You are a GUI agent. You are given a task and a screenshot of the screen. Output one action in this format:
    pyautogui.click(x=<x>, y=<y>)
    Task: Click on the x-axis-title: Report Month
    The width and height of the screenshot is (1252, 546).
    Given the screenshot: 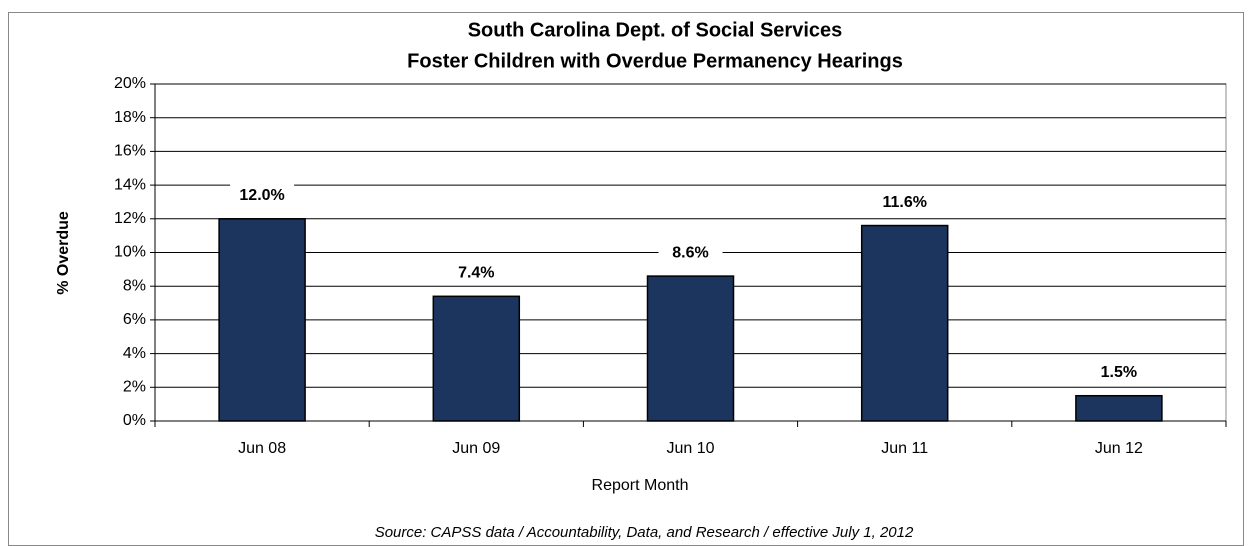 What is the action you would take?
    pyautogui.click(x=640, y=485)
    